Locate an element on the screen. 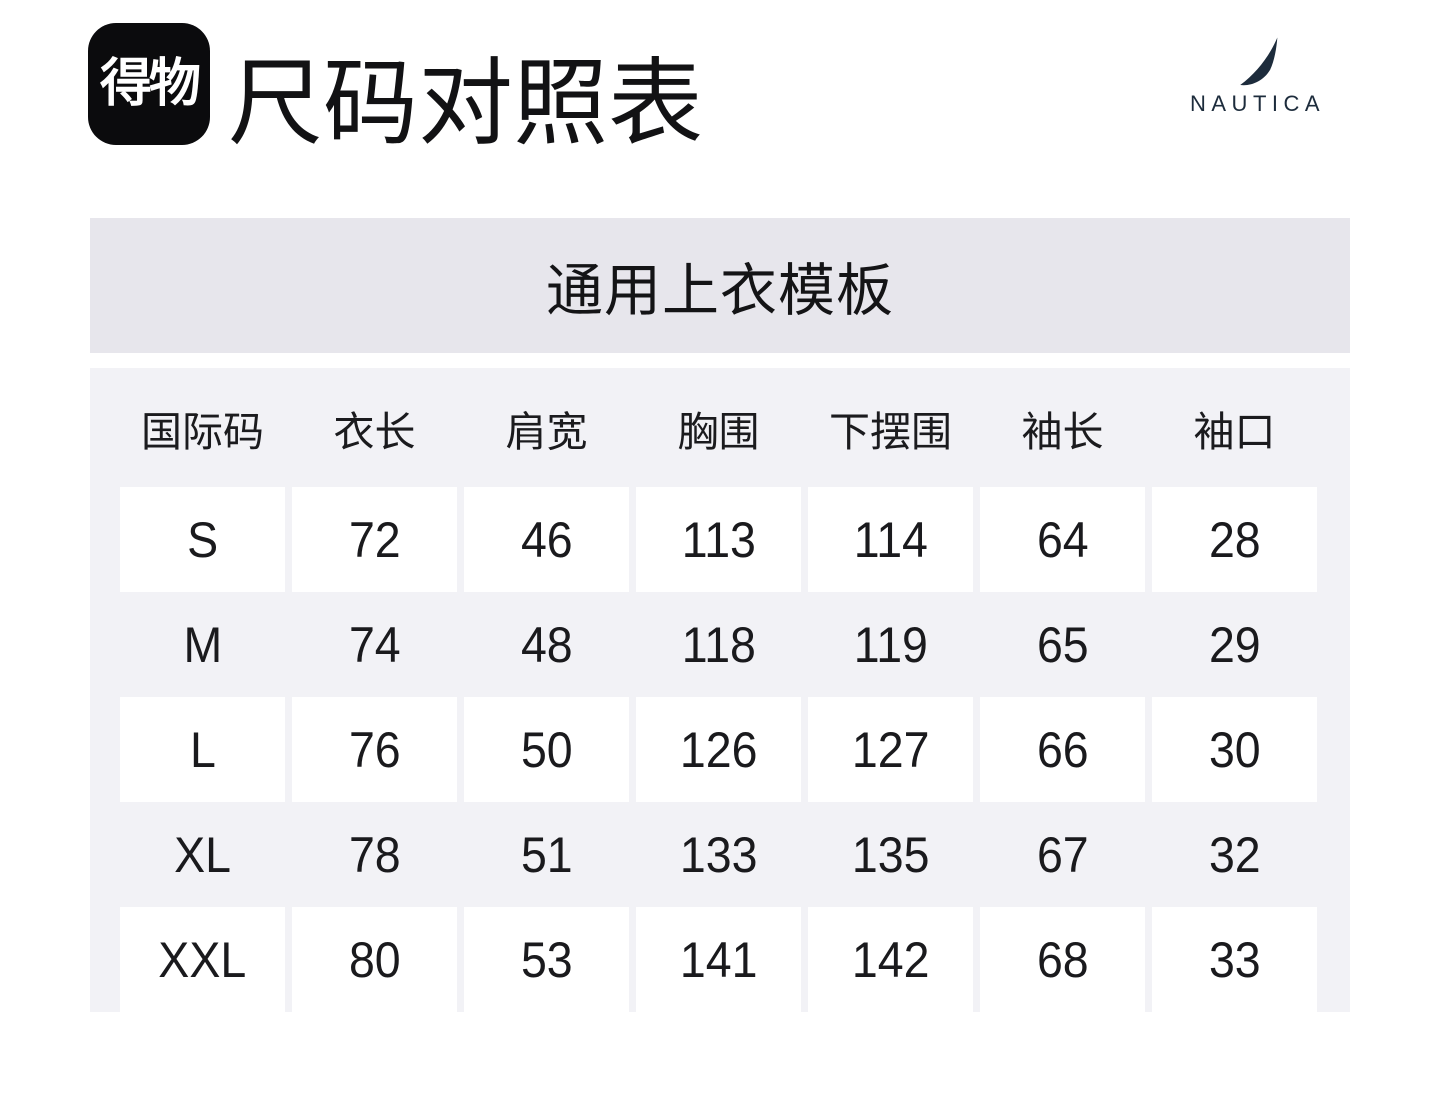  column-header: 袖长 is located at coordinates (1062, 431).